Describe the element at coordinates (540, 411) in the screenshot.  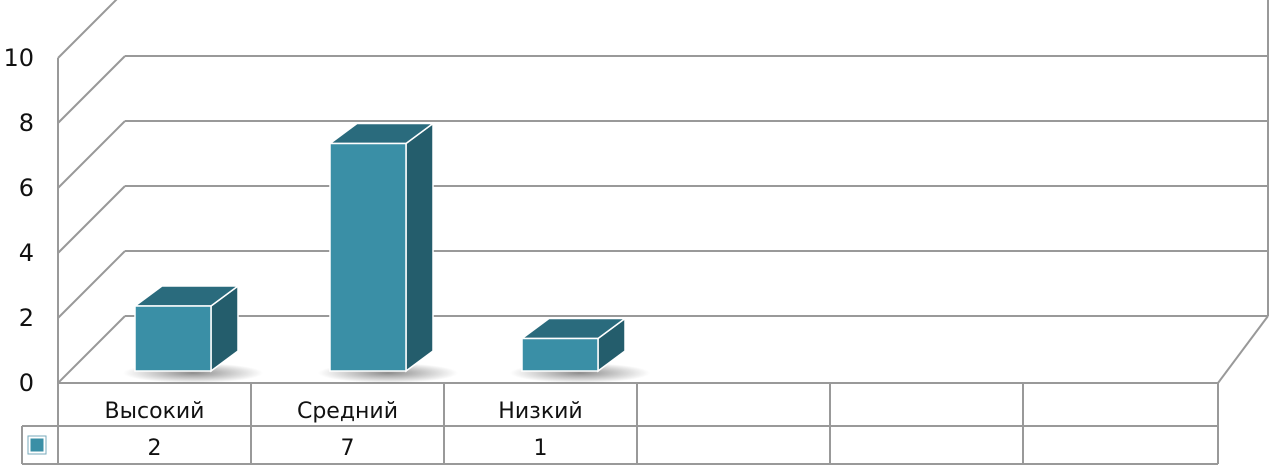
I see `category-label: Низкий` at that location.